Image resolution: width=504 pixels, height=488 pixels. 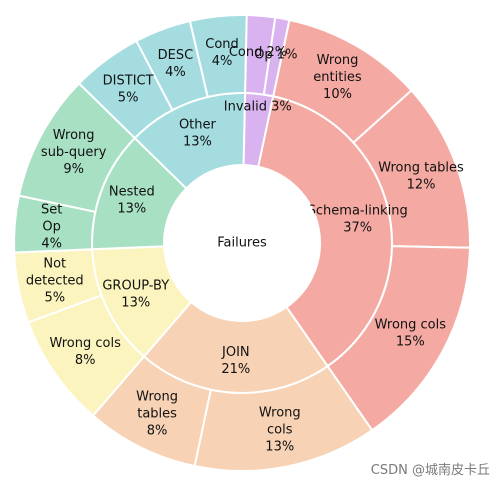 What do you see at coordinates (74, 135) in the screenshot?
I see `label-nested-wrong-sub-query-line-1: Wrong` at bounding box center [74, 135].